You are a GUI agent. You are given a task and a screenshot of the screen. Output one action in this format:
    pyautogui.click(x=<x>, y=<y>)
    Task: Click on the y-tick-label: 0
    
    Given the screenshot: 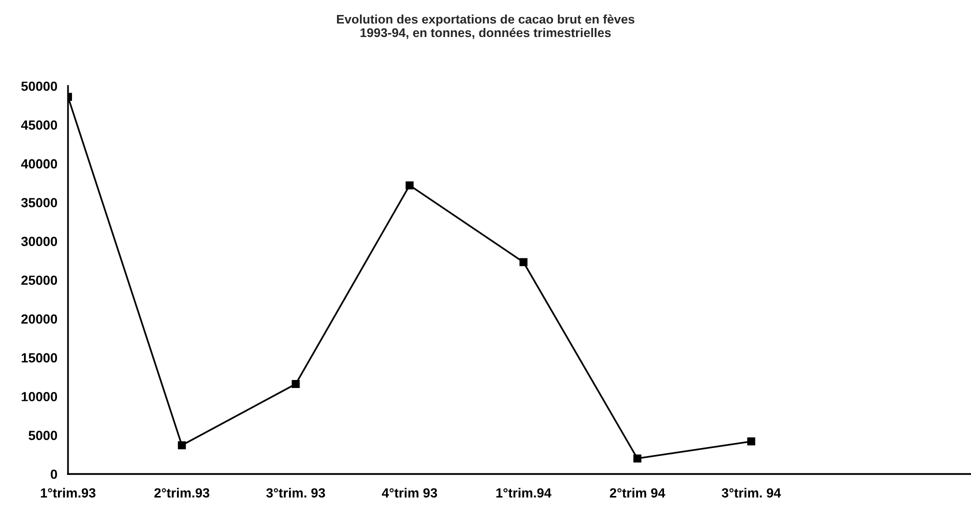 What is the action you would take?
    pyautogui.click(x=54, y=474)
    